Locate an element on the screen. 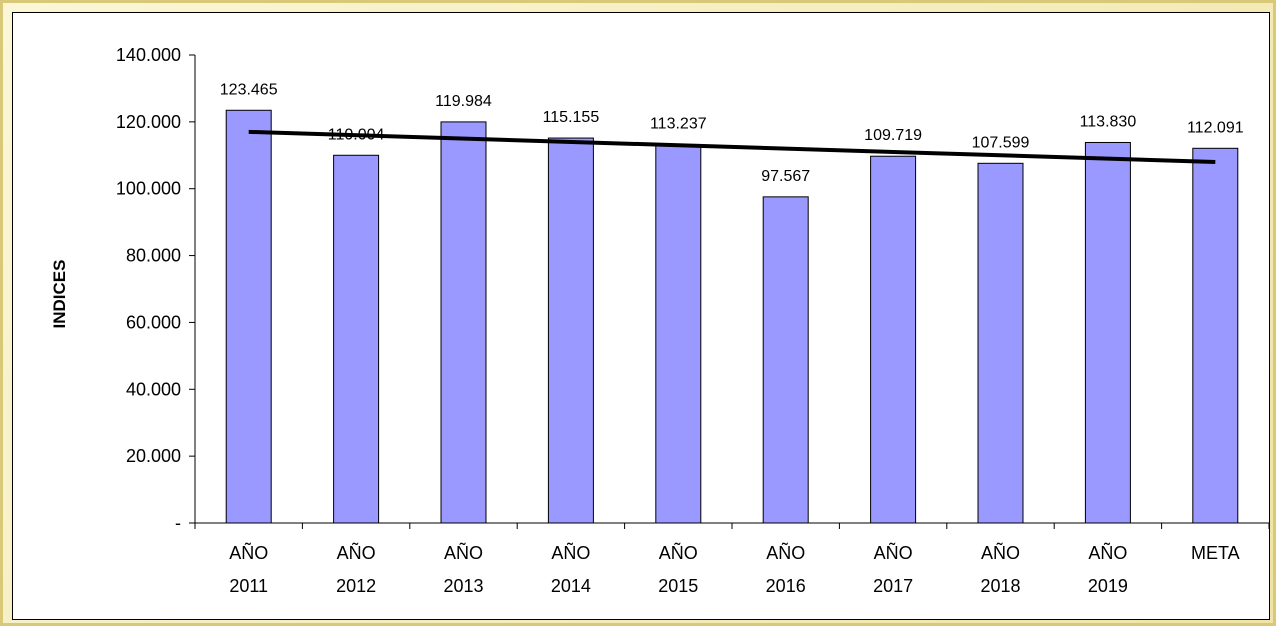 This screenshot has height=626, width=1276. y-tick-label: - is located at coordinates (178, 523).